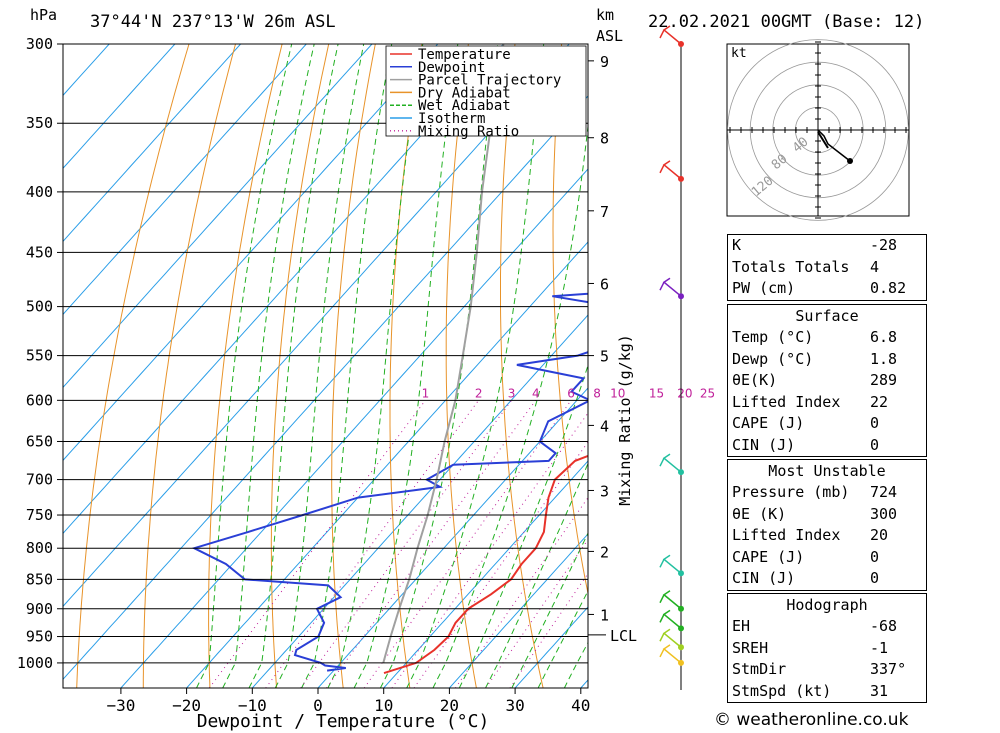 Image resolution: width=1000 pixels, height=733 pixels. What do you see at coordinates (791, 492) in the screenshot?
I see `row-label: Pressure (mb)` at bounding box center [791, 492].